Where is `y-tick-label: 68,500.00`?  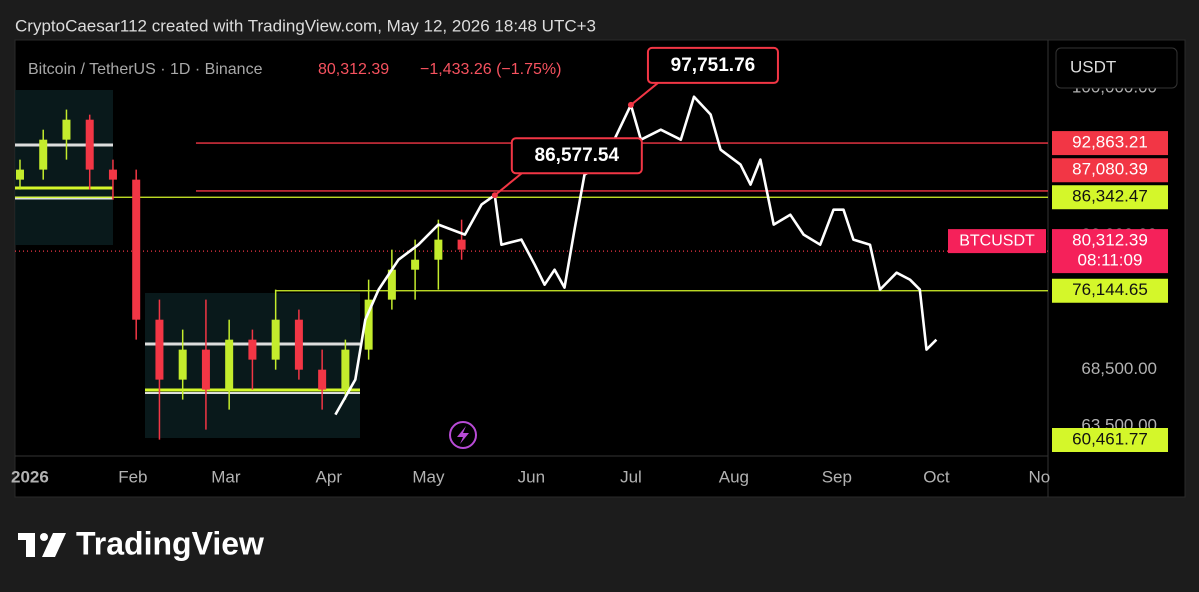 y-tick-label: 68,500.00 is located at coordinates (1119, 368).